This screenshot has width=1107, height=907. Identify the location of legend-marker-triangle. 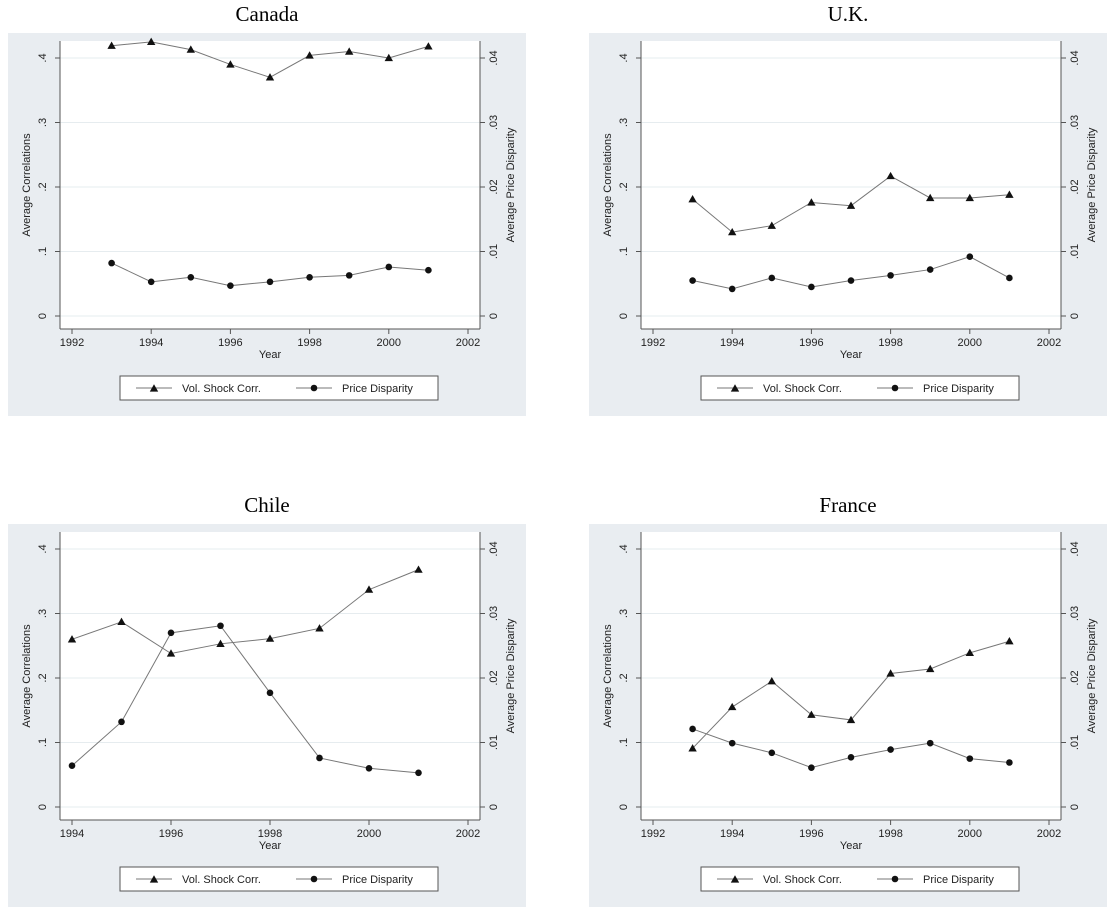
(735, 388).